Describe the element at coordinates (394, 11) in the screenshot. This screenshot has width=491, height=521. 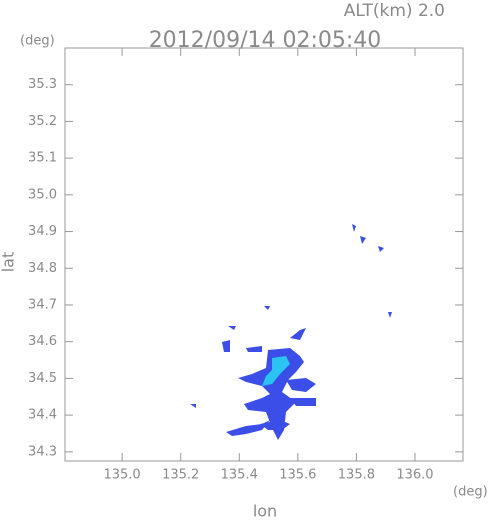
I see `altitude: ALT(km) 2.0` at that location.